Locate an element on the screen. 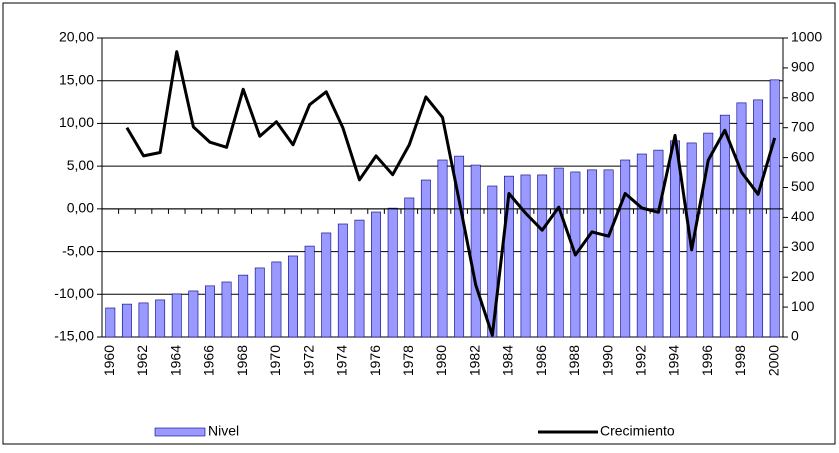 The height and width of the screenshot is (453, 839). y-tick-label: -15,00 is located at coordinates (74, 336).